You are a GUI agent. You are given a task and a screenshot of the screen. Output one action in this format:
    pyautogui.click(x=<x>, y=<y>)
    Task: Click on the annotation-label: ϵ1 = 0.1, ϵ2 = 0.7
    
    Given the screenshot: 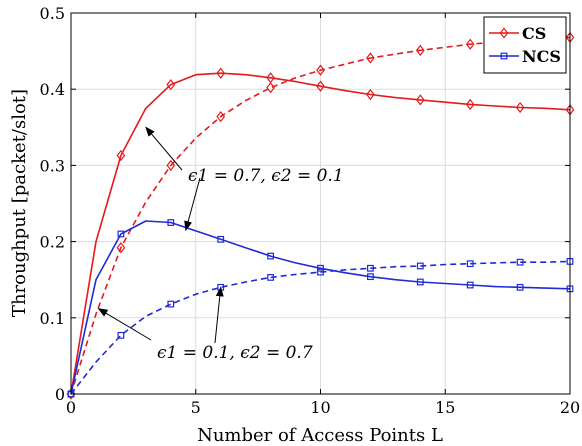 What is the action you would take?
    pyautogui.click(x=235, y=353)
    